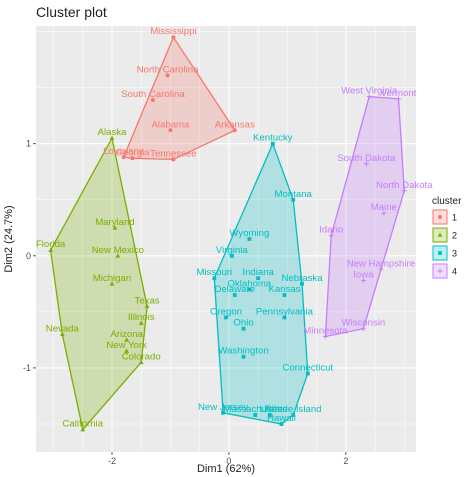 The image size is (474, 477). Describe the element at coordinates (173, 159) in the screenshot. I see `point-tennessee` at that location.